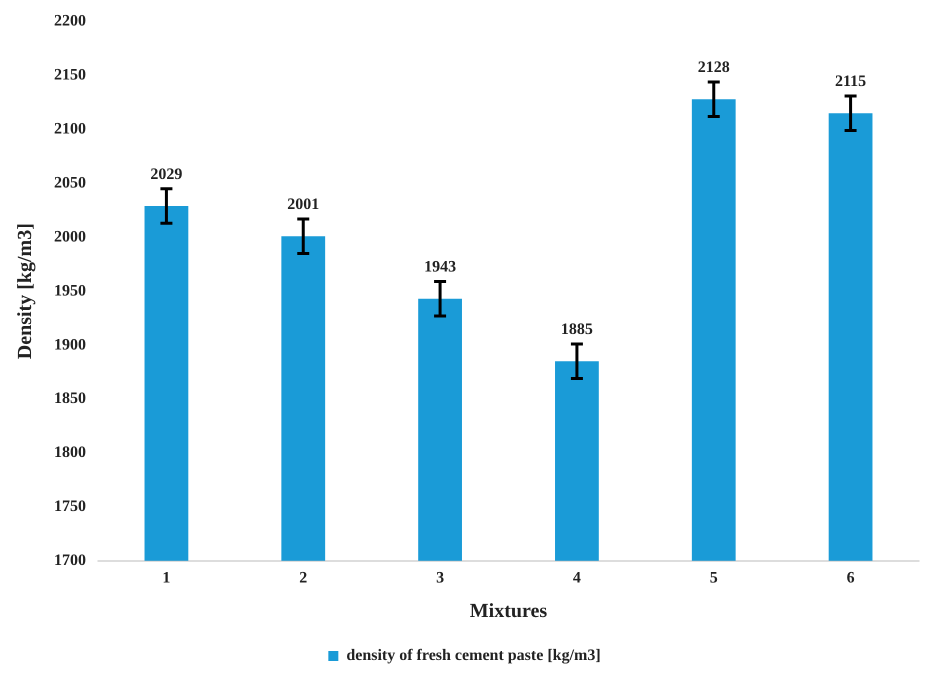 This screenshot has height=684, width=929. What do you see at coordinates (473, 655) in the screenshot?
I see `legend-label: density of fresh cement paste [kg/m3]` at bounding box center [473, 655].